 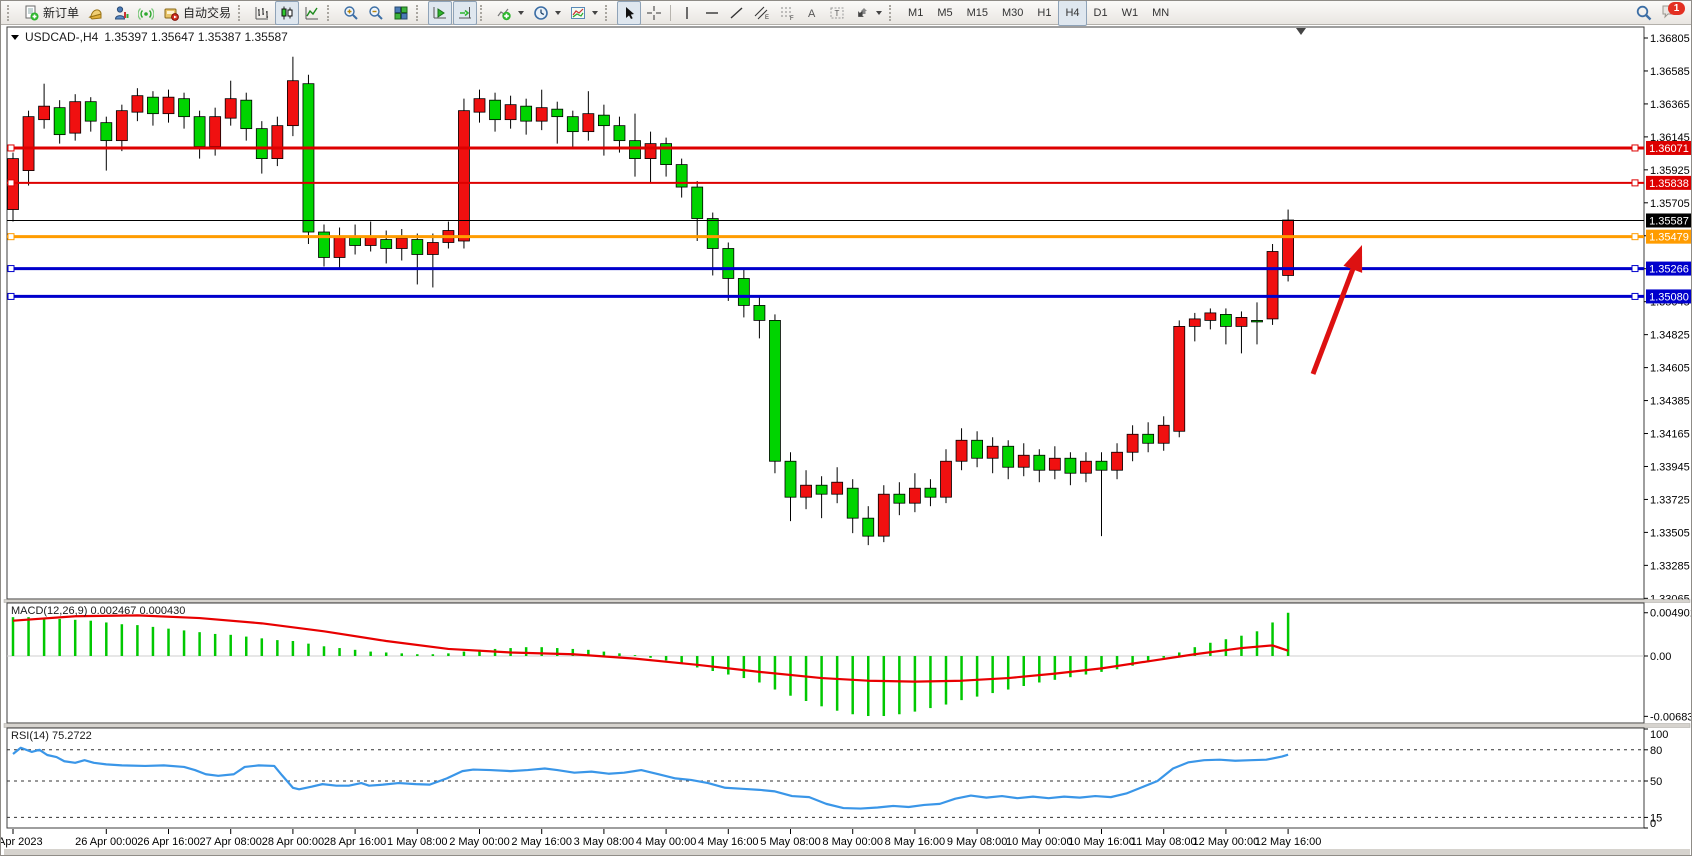 I want to click on new-order-button: 新订单, so click(x=51, y=13).